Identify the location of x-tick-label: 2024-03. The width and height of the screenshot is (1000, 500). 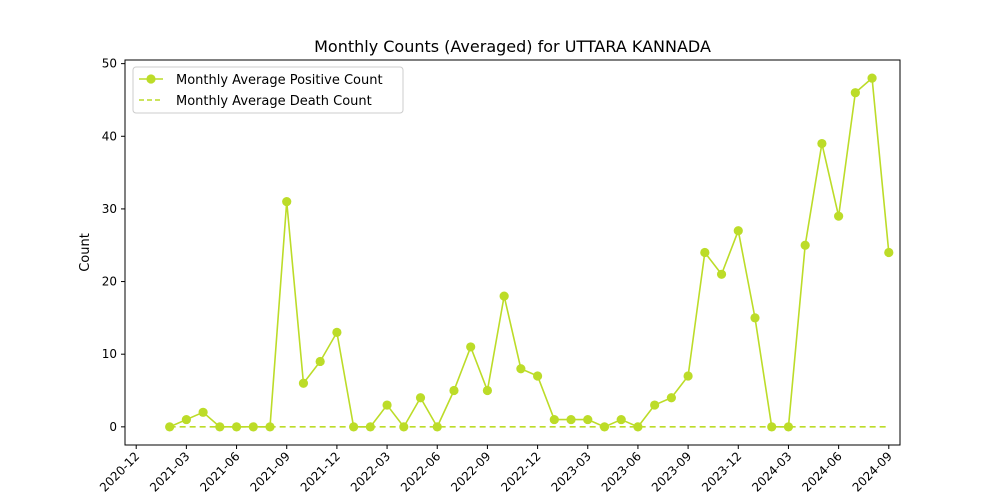
(771, 471).